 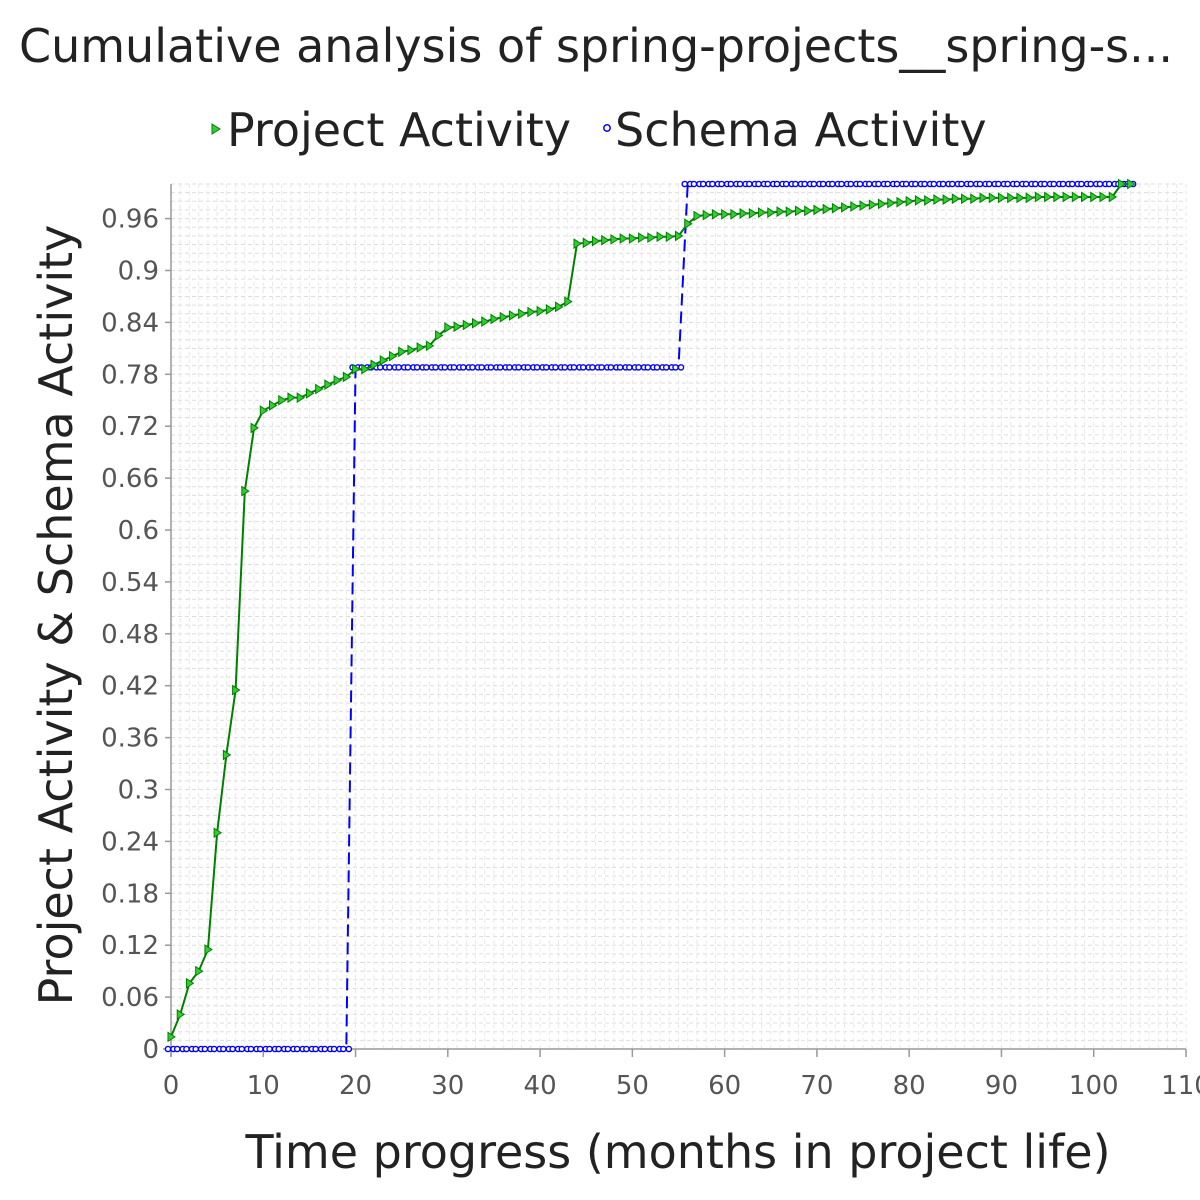 I want to click on y-tick-label: 0.48, so click(x=130, y=635).